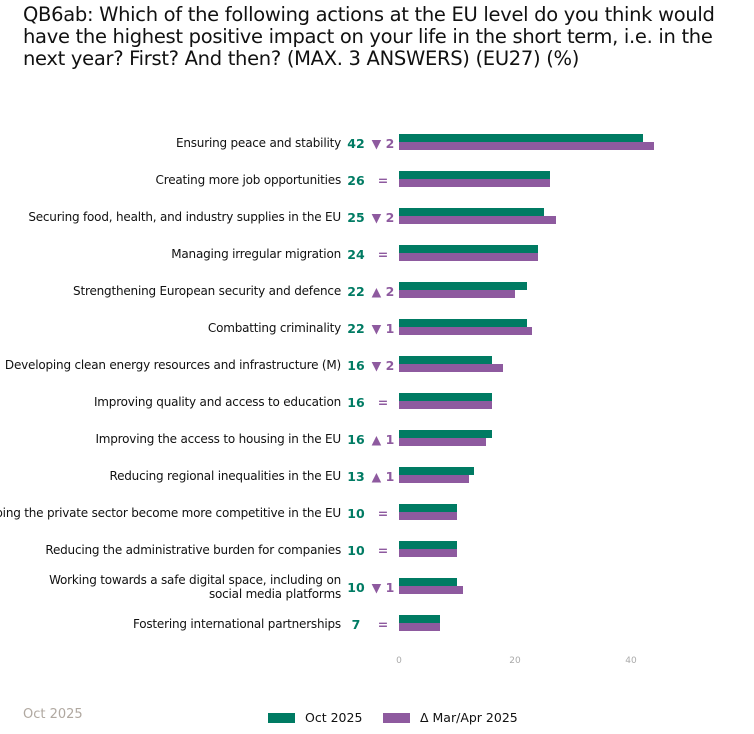  Describe the element at coordinates (274, 328) in the screenshot. I see `category-label: Combatting criminality` at that location.